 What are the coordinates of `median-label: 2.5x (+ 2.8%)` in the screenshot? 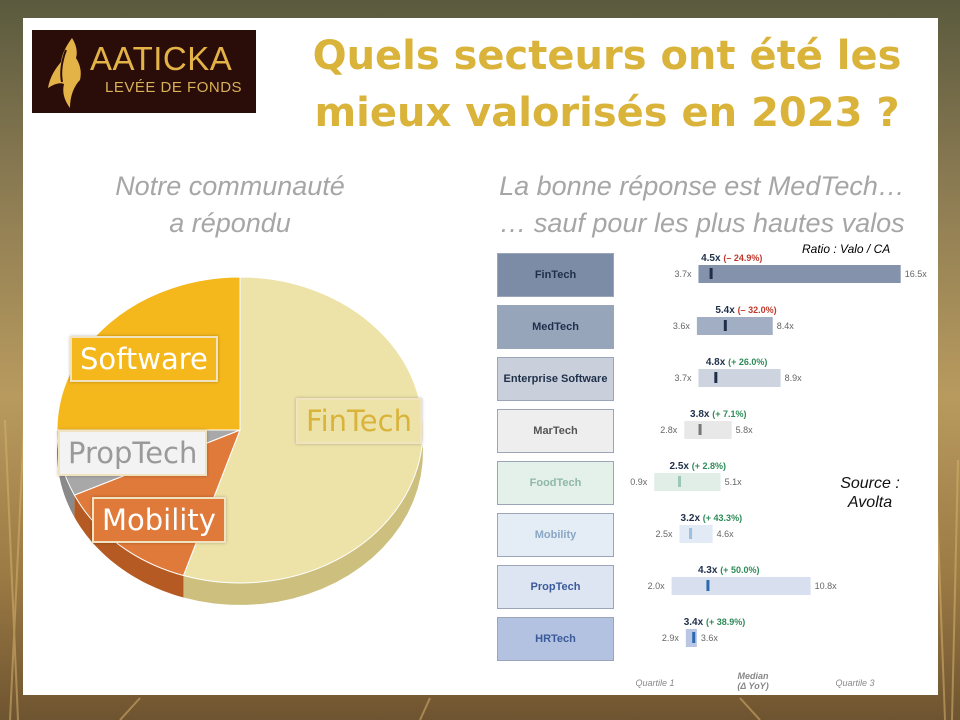 It's located at (698, 465).